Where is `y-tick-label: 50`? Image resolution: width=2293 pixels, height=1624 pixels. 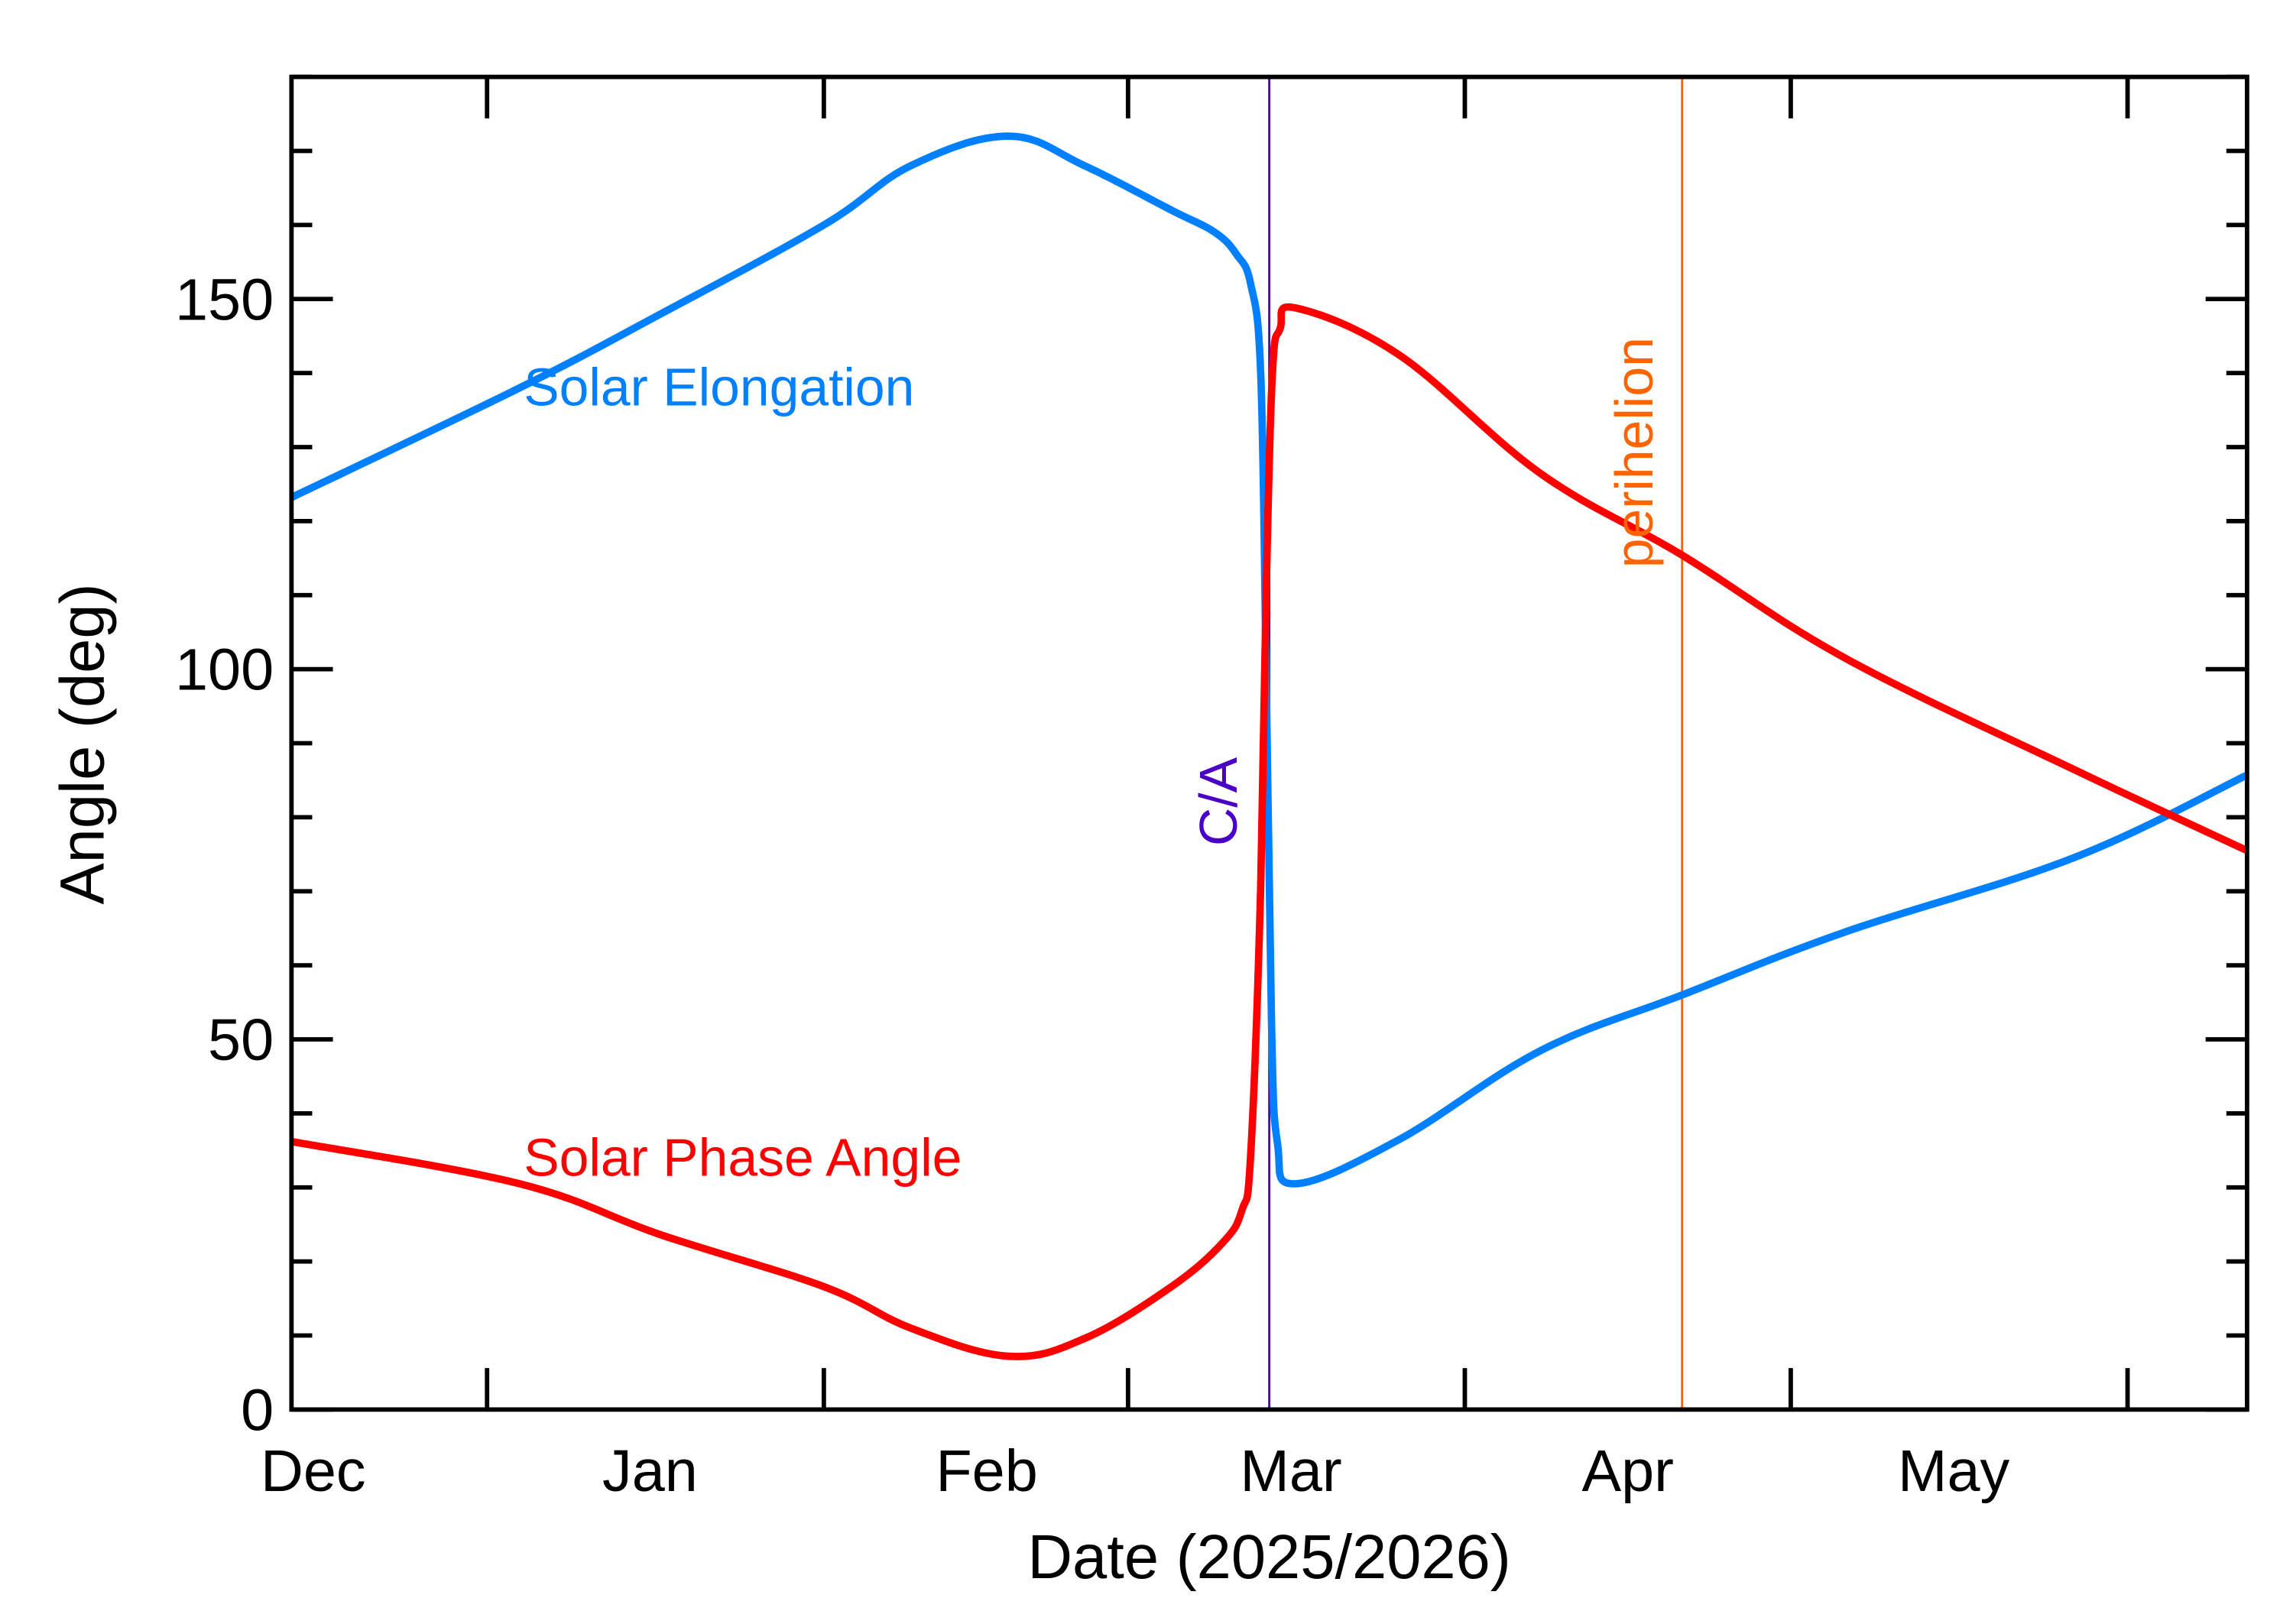 y-tick-label: 50 is located at coordinates (241, 1040).